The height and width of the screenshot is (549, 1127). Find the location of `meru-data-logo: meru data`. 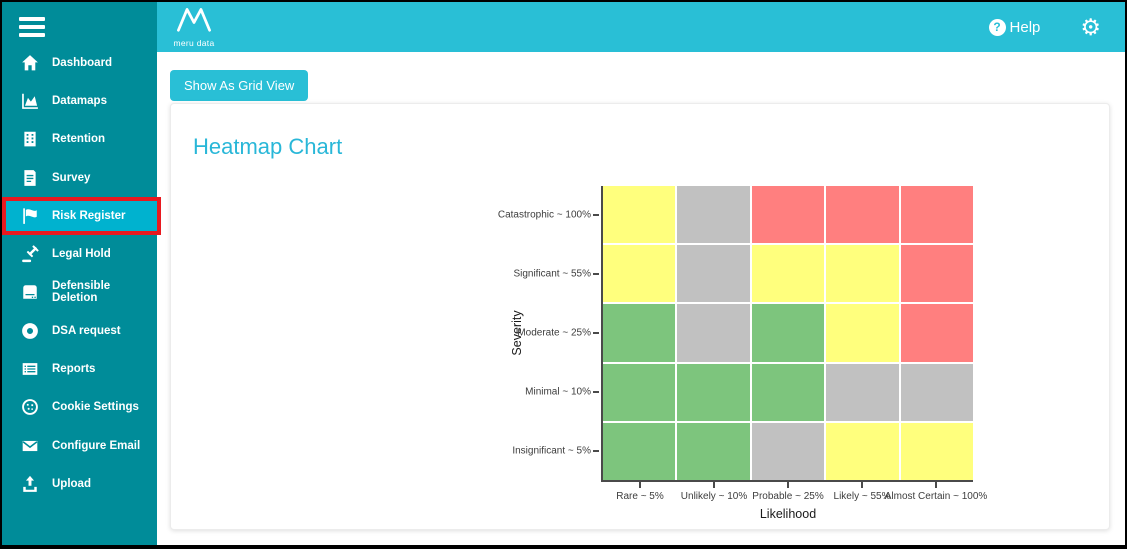

meru-data-logo: meru data is located at coordinates (194, 27).